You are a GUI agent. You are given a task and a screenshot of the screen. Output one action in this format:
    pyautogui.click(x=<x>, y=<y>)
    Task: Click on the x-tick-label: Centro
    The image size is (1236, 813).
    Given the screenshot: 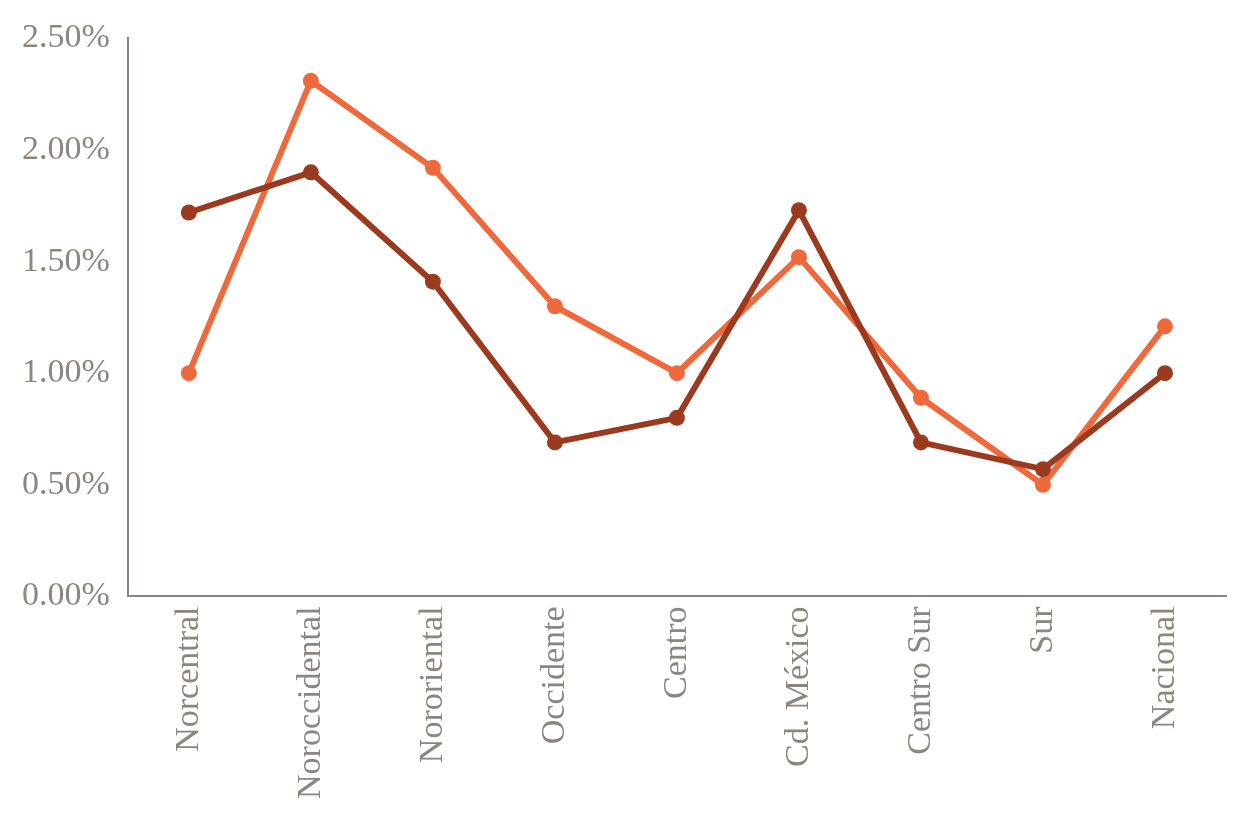 What is the action you would take?
    pyautogui.click(x=674, y=652)
    